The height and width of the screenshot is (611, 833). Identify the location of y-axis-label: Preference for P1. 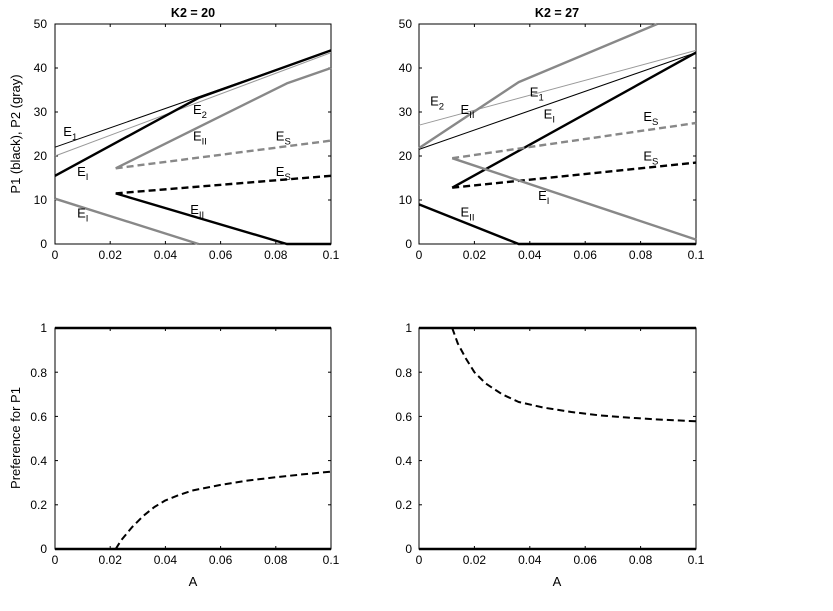
(15, 438).